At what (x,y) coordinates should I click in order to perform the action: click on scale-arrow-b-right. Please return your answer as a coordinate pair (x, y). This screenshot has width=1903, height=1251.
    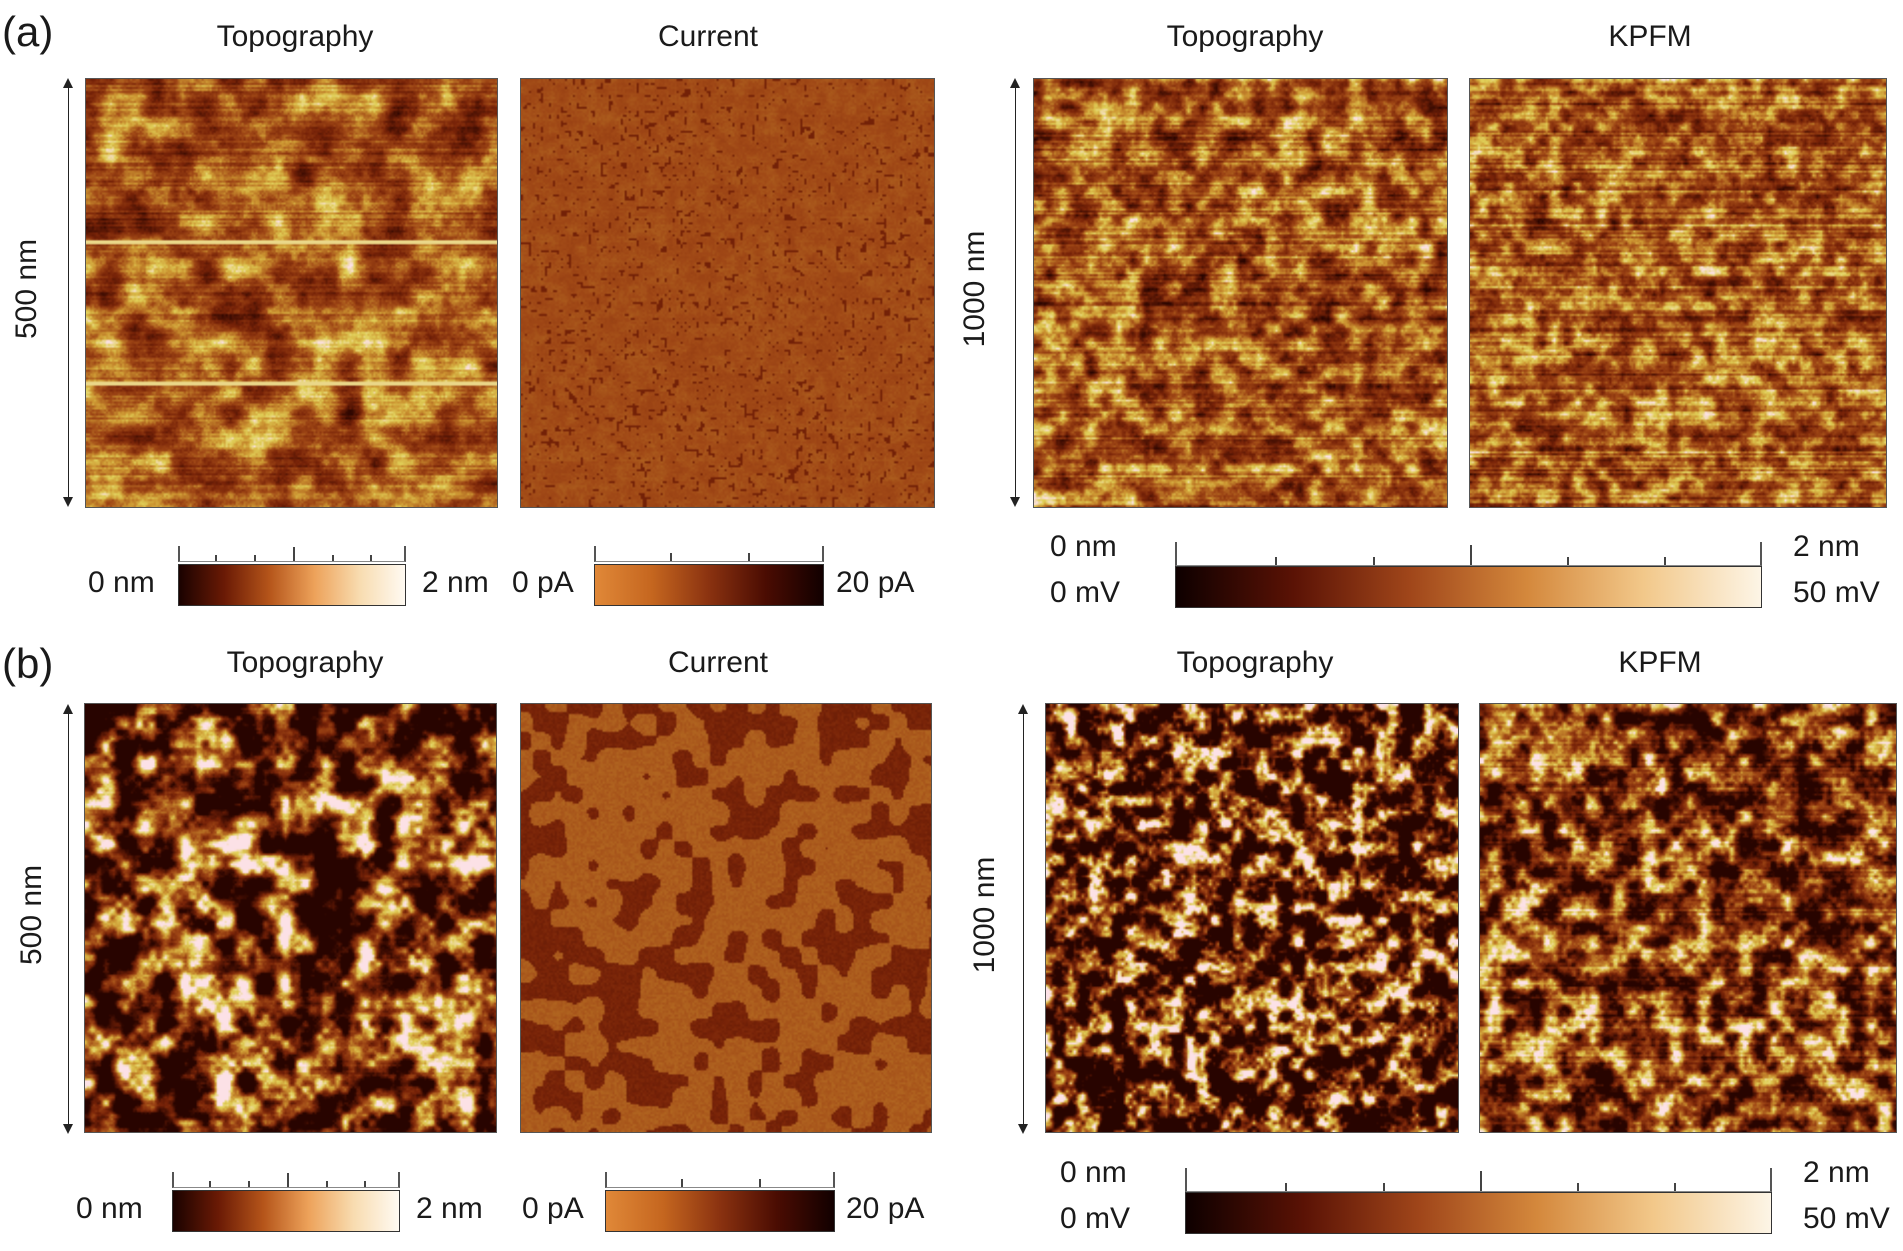
    Looking at the image, I should click on (1023, 919).